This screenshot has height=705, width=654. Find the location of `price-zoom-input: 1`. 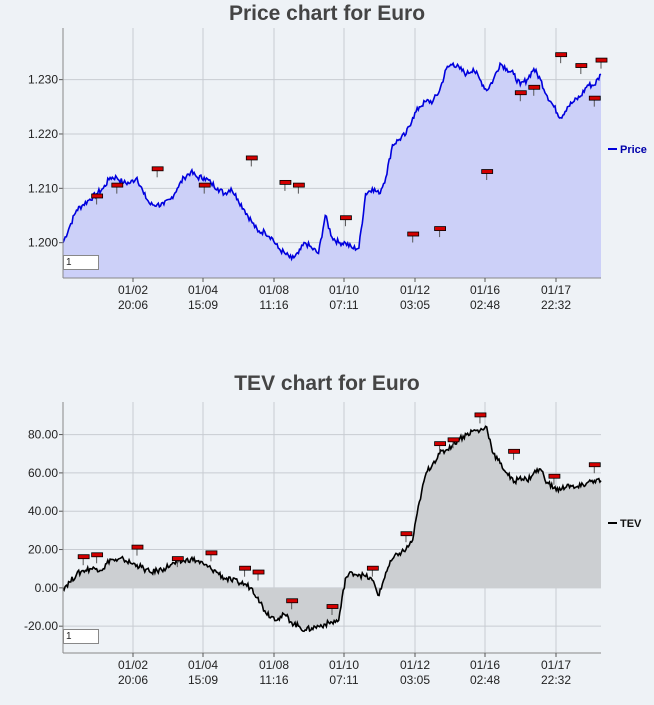

price-zoom-input: 1 is located at coordinates (81, 262).